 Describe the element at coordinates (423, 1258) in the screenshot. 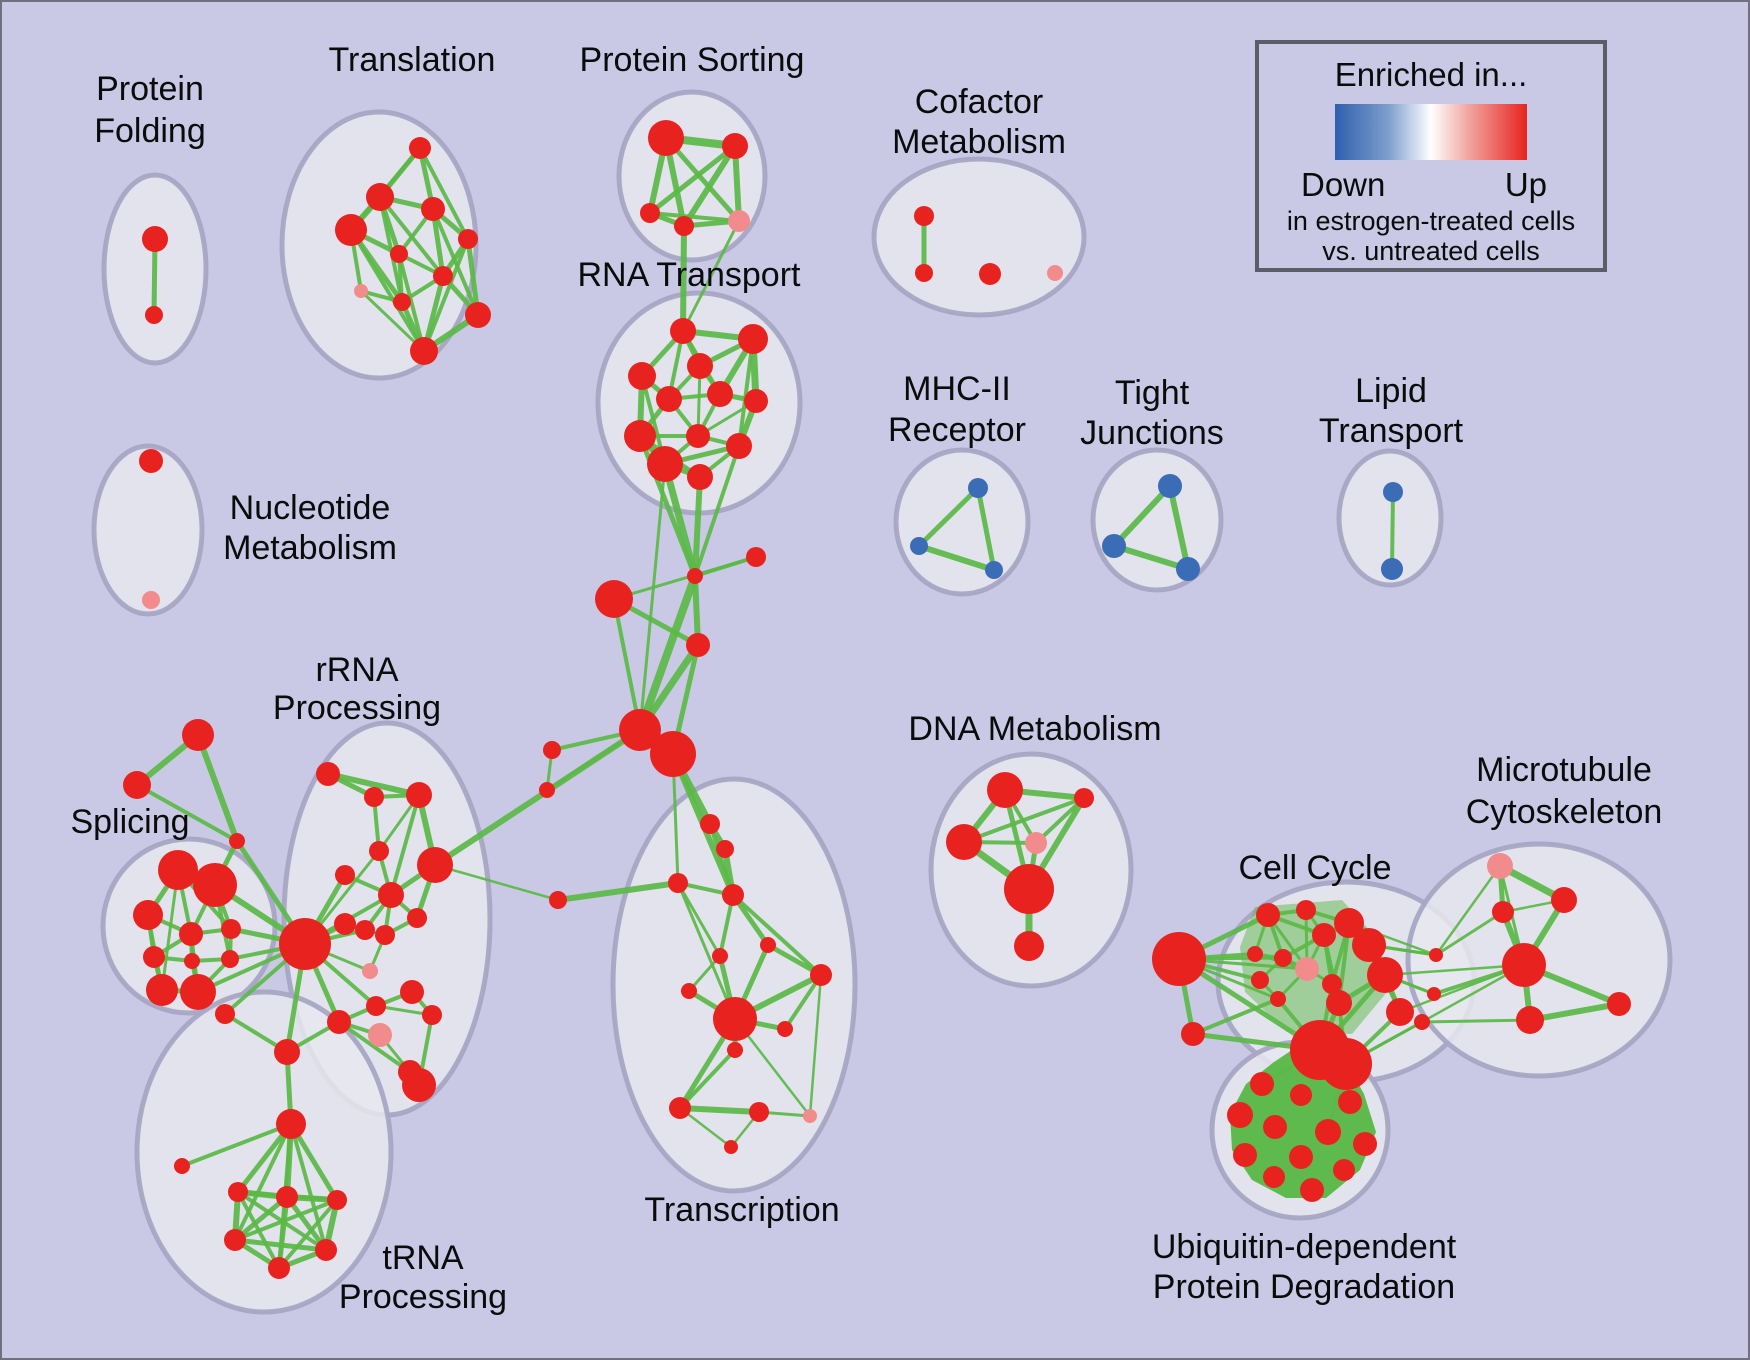

I see `cluster-label-trna-processing: tRNA` at that location.